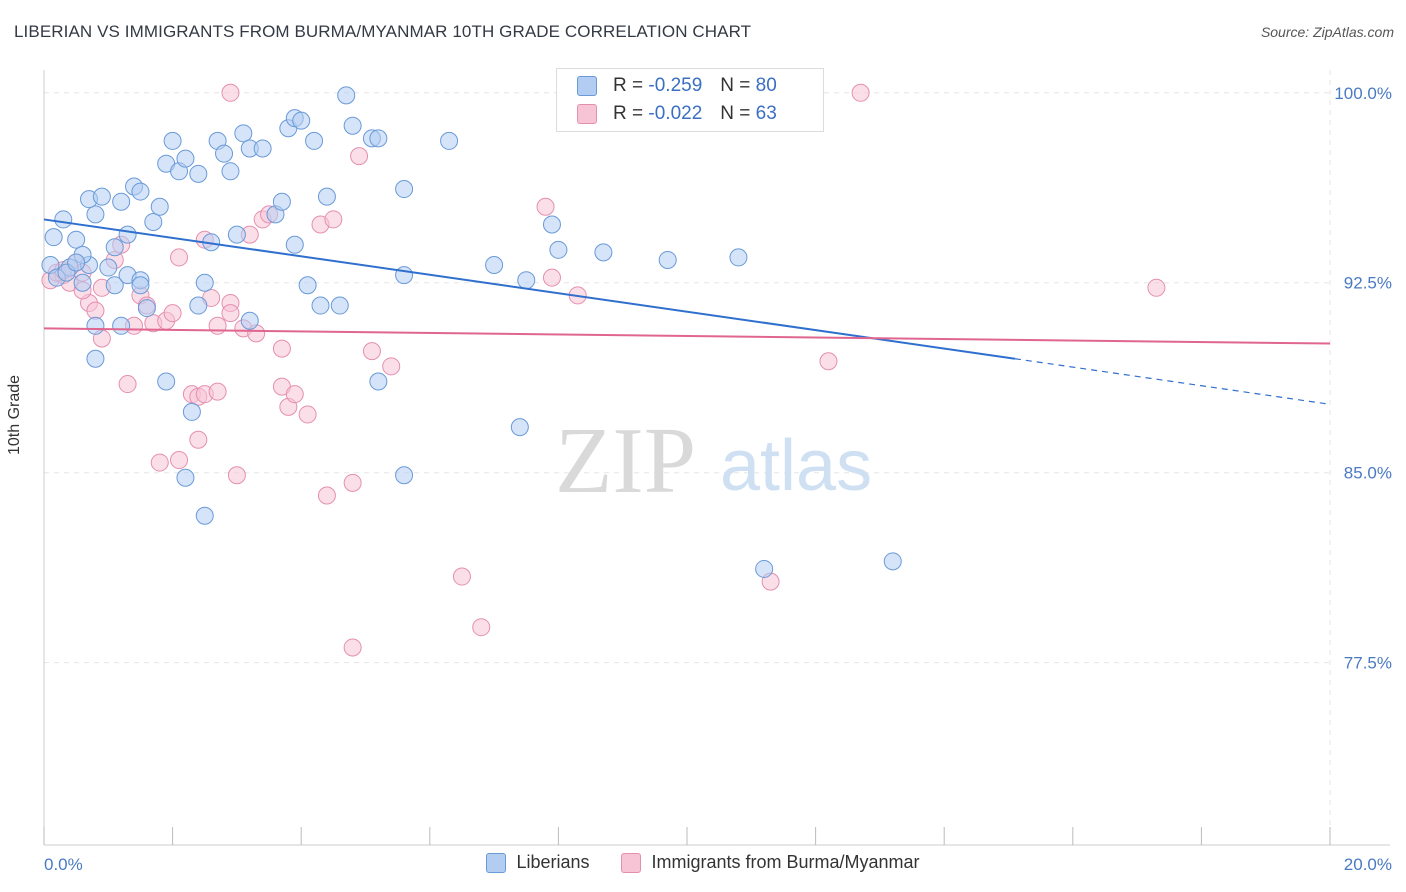  Describe the element at coordinates (587, 114) in the screenshot. I see `legend-swatch-pink` at that location.